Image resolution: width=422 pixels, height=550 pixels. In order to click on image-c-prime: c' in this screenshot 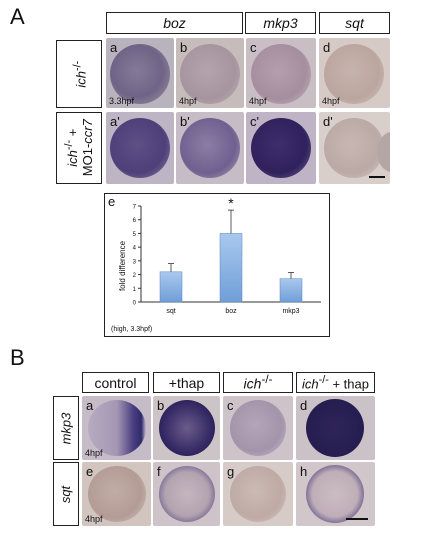, I will do `click(281, 148)`.